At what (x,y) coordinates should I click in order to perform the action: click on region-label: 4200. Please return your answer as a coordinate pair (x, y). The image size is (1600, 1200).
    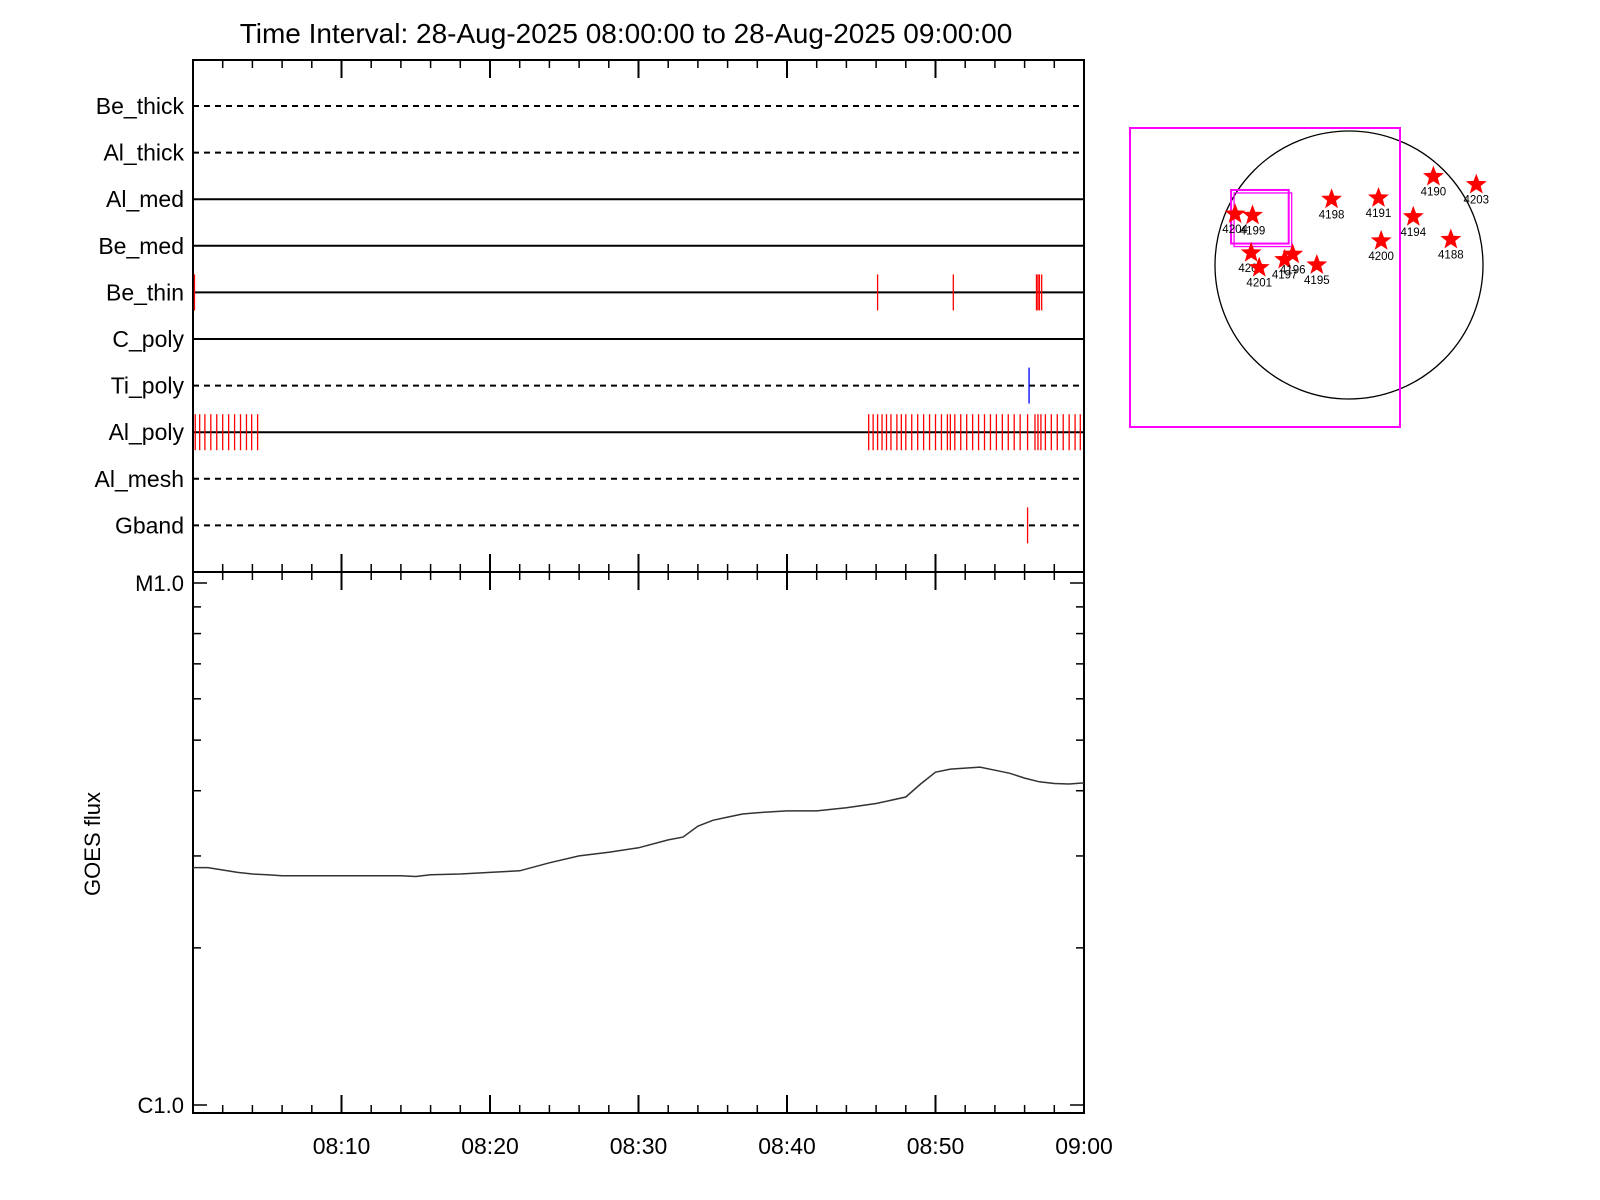
    Looking at the image, I should click on (1381, 257).